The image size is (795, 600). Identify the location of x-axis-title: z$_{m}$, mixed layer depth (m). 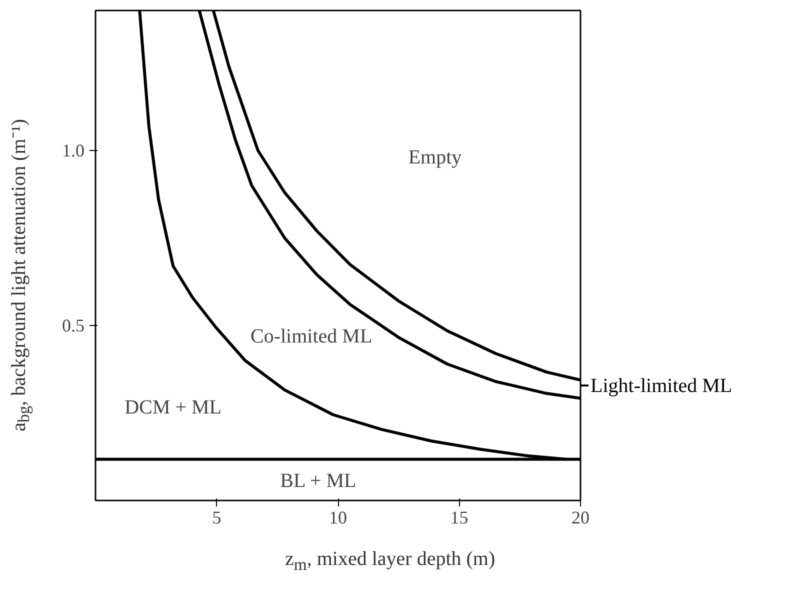
(390, 561).